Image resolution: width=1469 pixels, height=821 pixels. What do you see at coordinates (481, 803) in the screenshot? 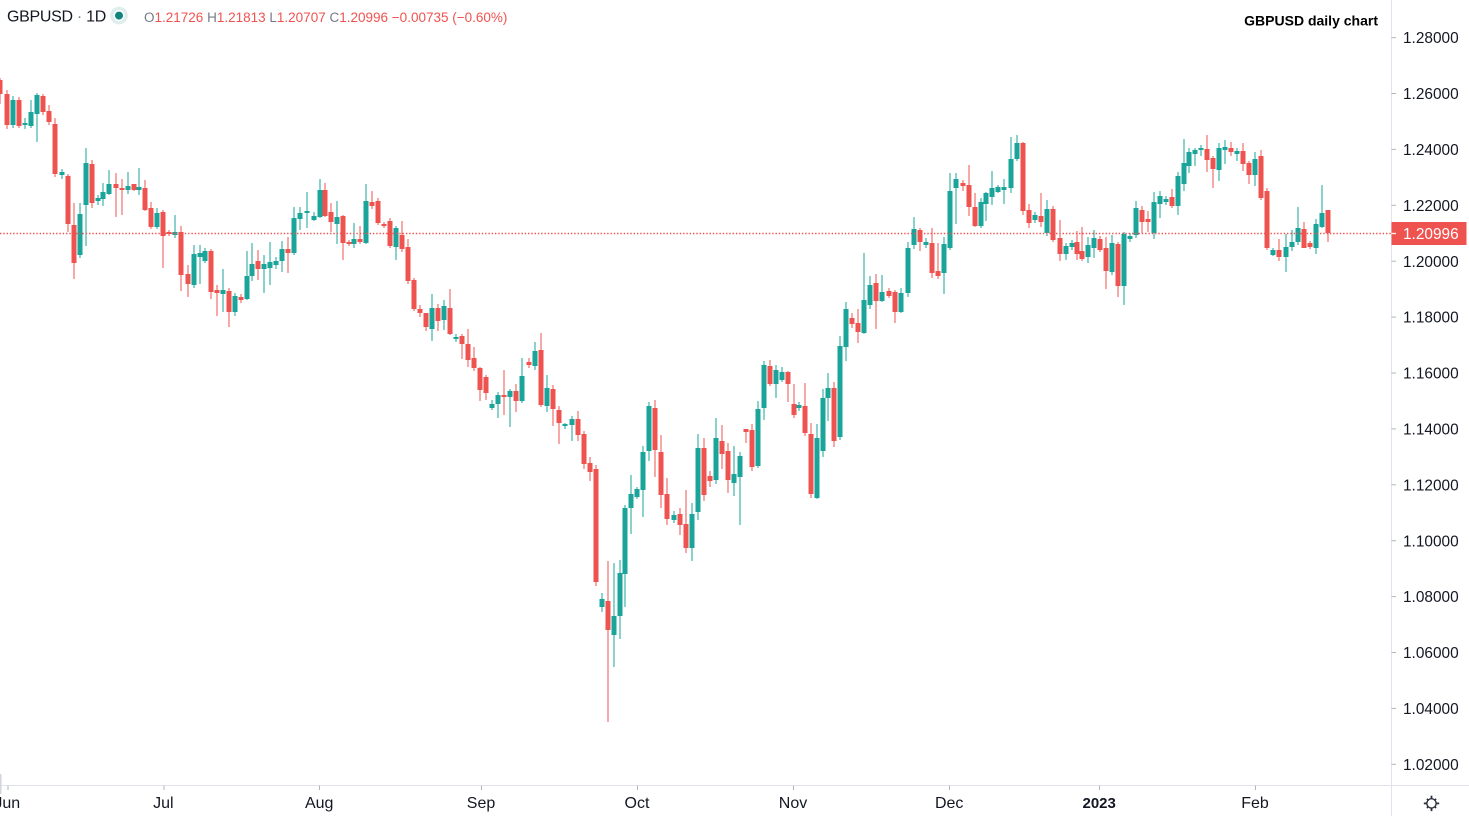
I see `svg-text: Sep` at bounding box center [481, 803].